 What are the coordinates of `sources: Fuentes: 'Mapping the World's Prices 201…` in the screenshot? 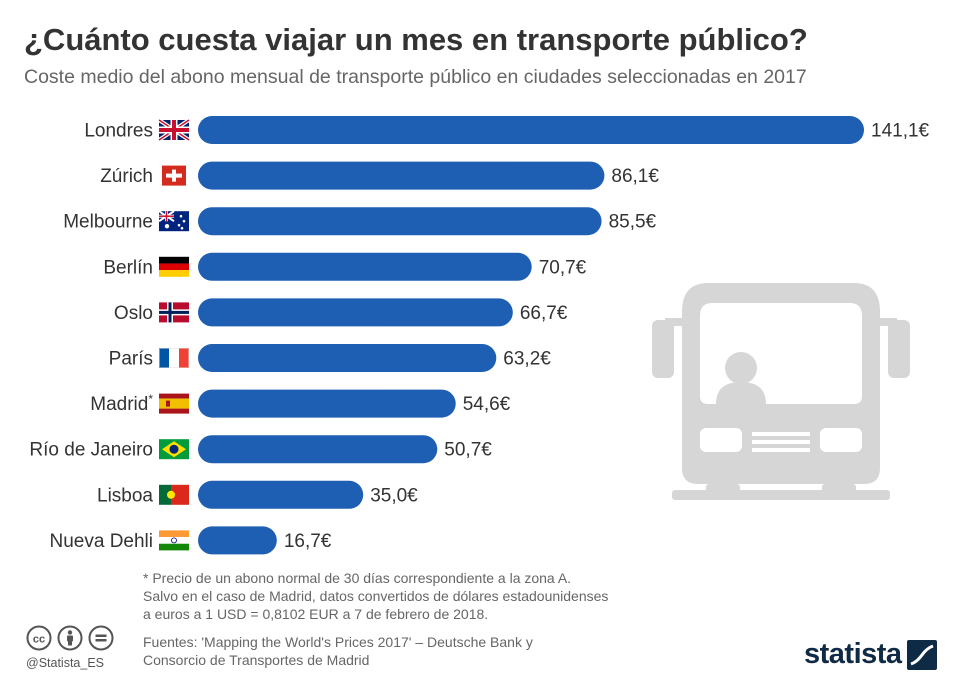 It's located at (338, 651).